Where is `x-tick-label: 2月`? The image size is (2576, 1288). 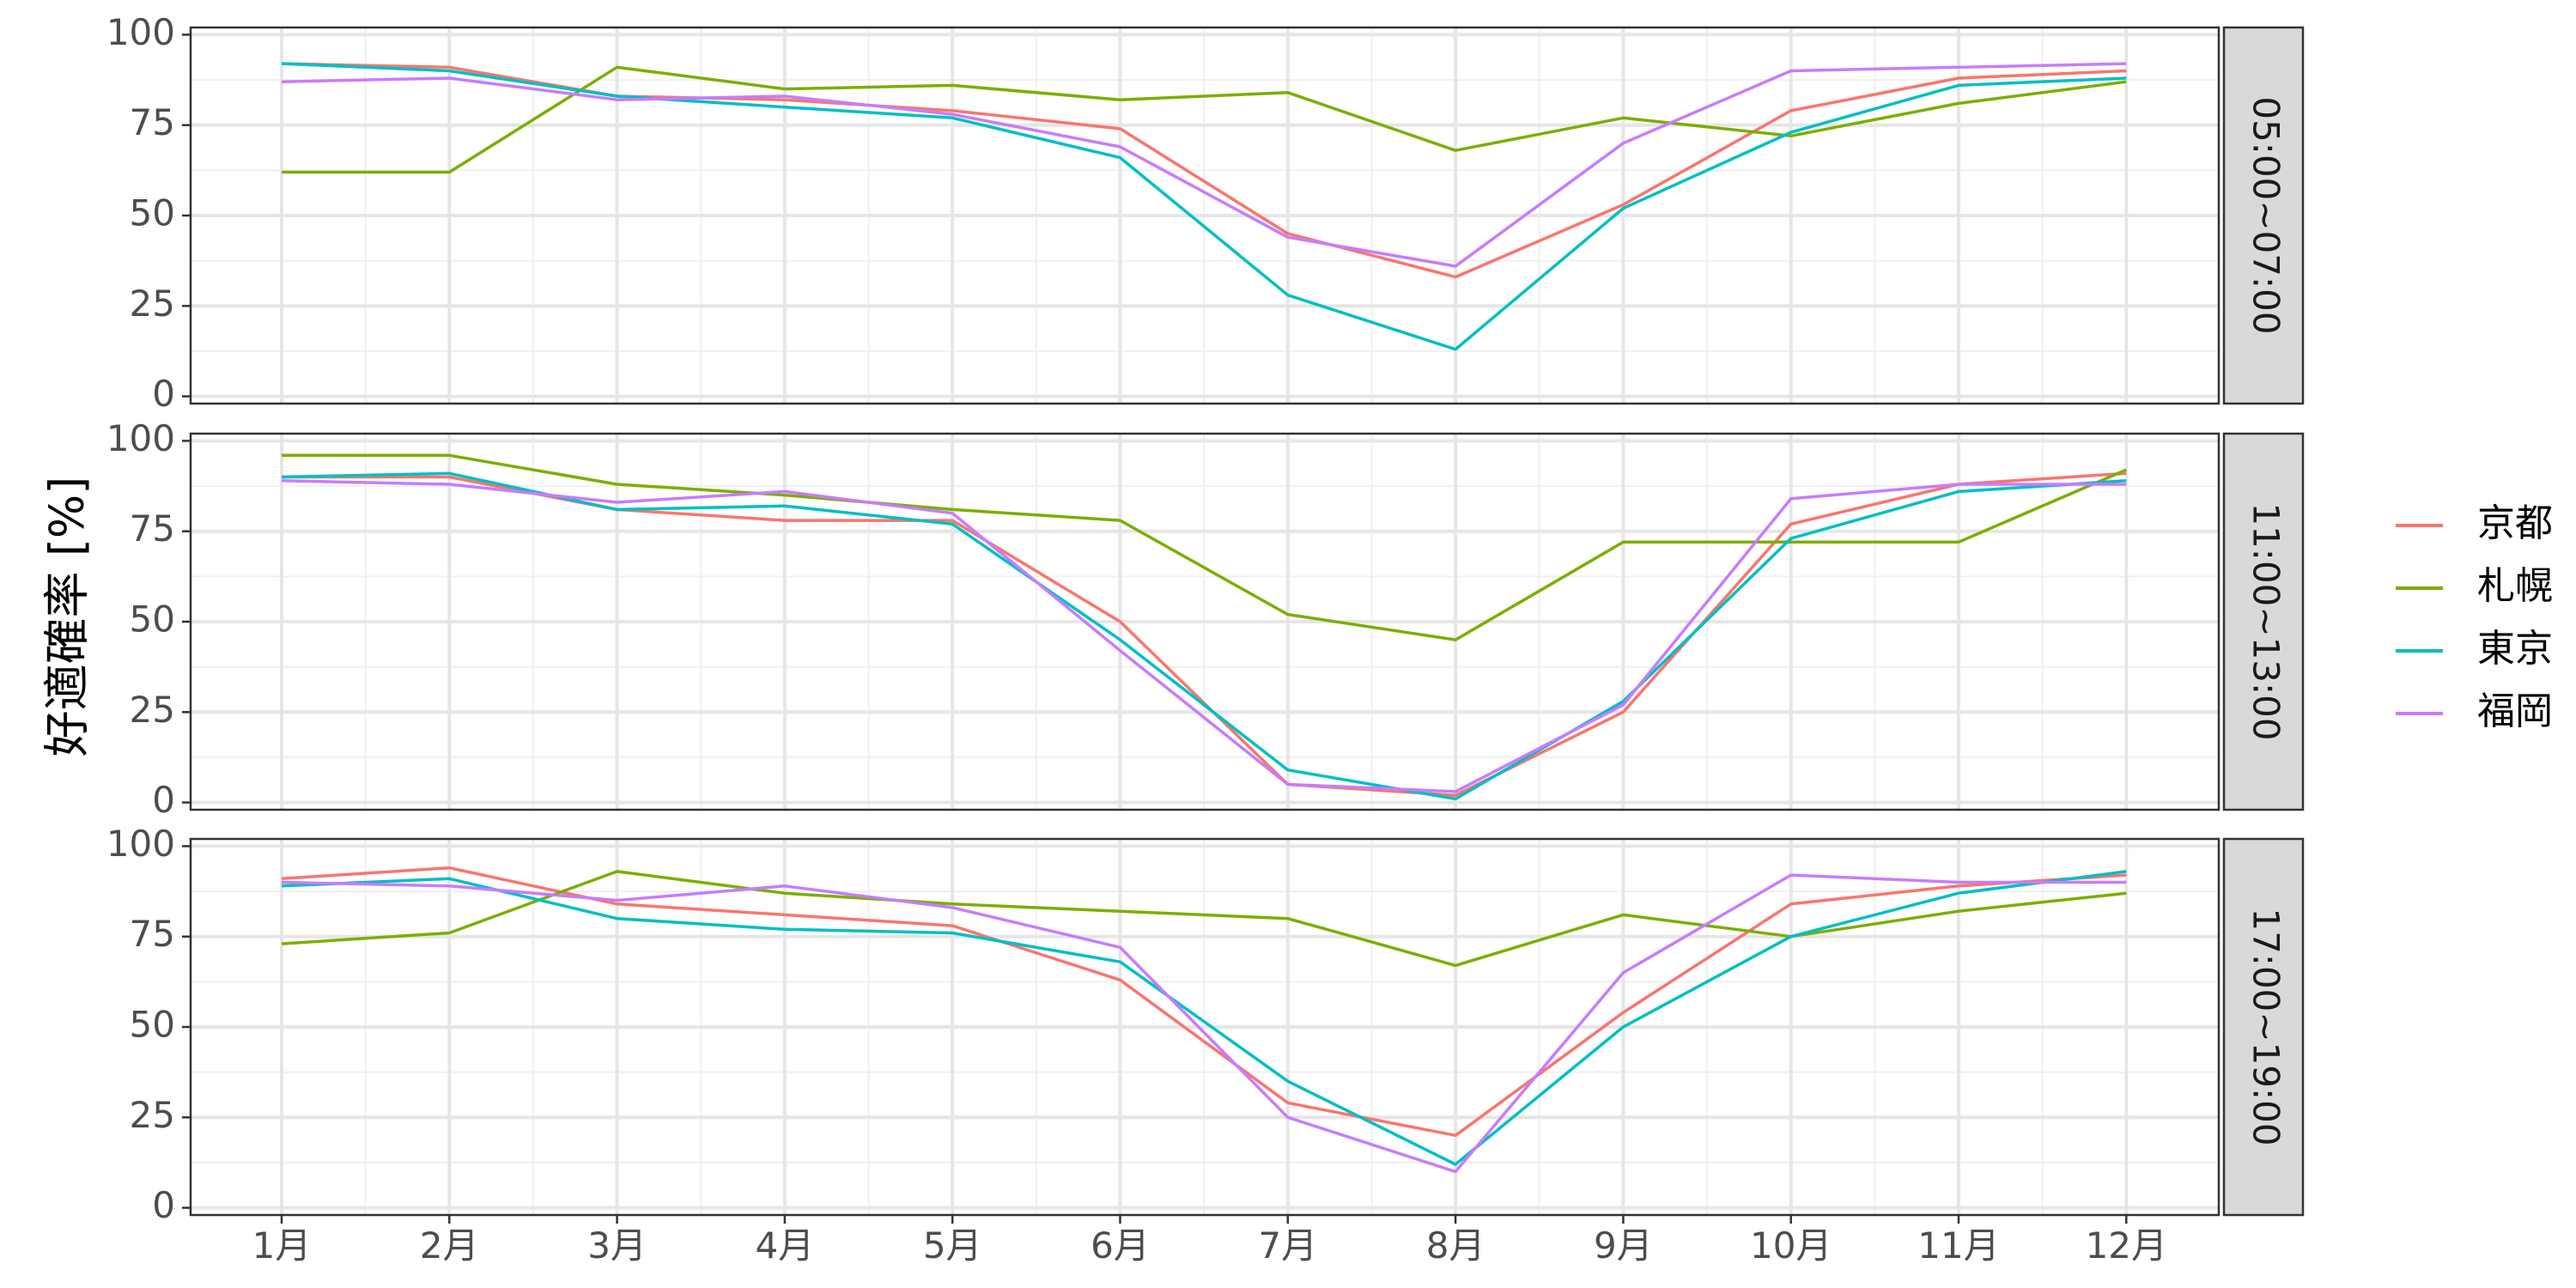
x-tick-label: 2月 is located at coordinates (450, 1246).